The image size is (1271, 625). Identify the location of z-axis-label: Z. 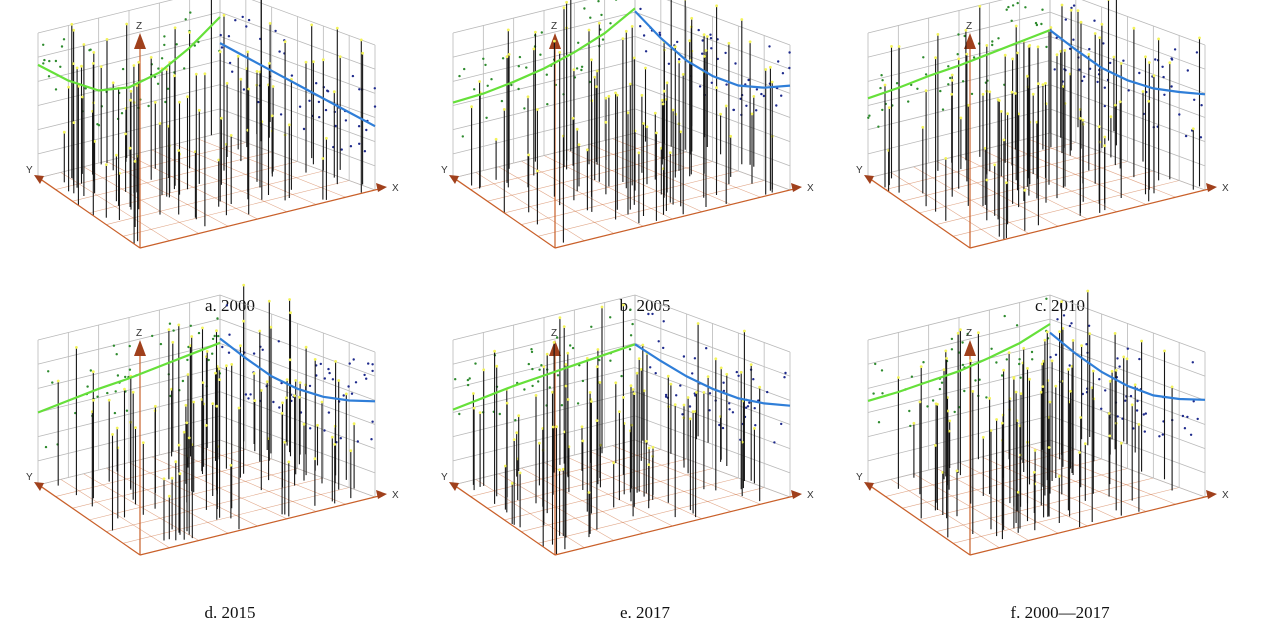
(554, 26).